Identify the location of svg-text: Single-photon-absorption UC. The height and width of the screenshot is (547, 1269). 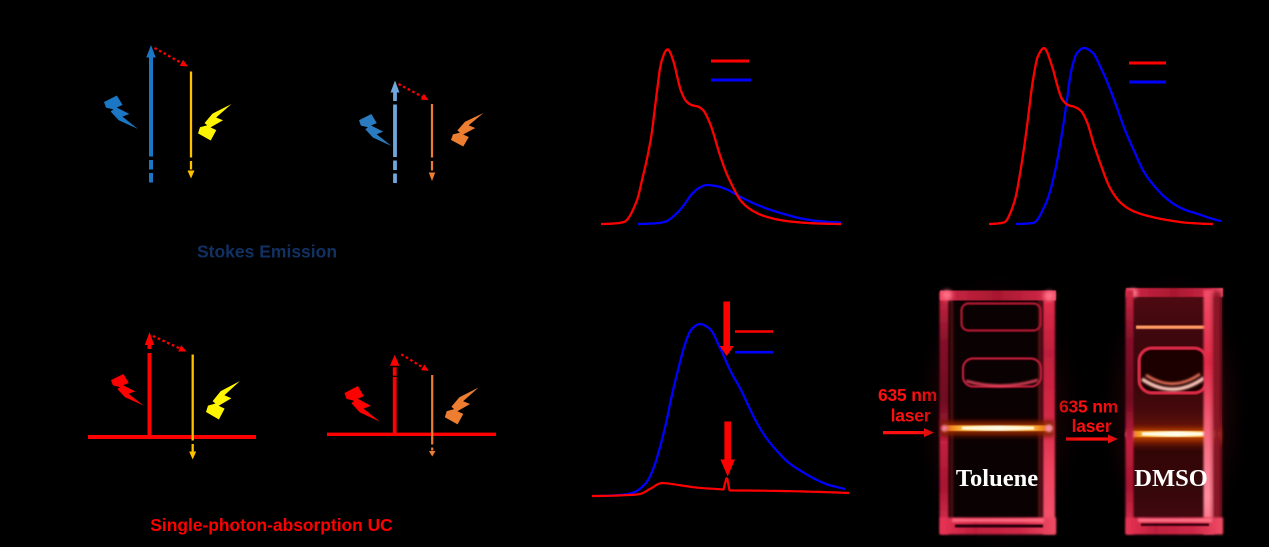
(271, 525).